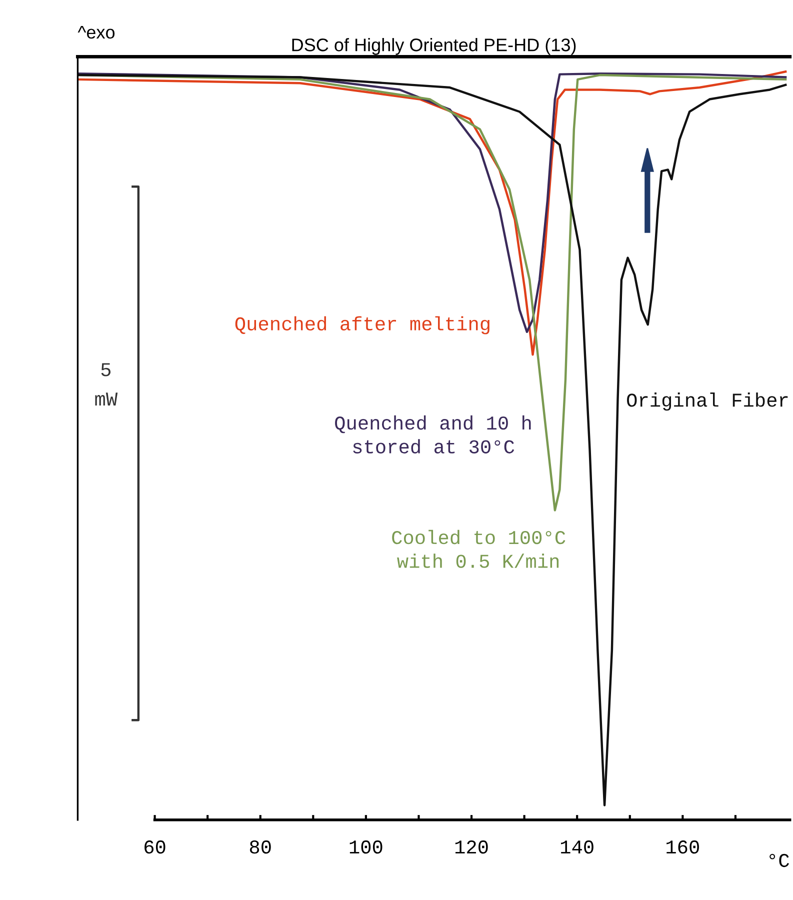 This screenshot has width=793, height=900. What do you see at coordinates (260, 847) in the screenshot?
I see `x-tick-label: 80` at bounding box center [260, 847].